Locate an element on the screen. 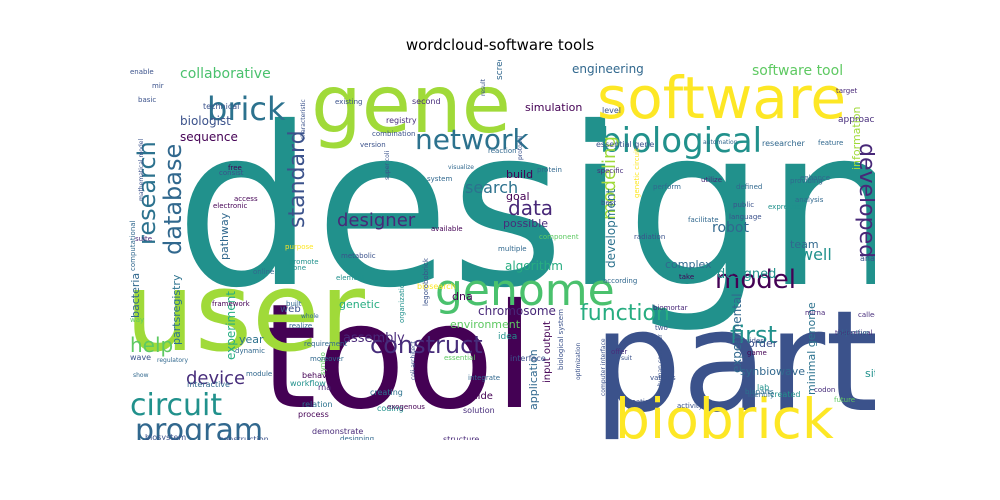  word-goal: goal is located at coordinates (518, 196).